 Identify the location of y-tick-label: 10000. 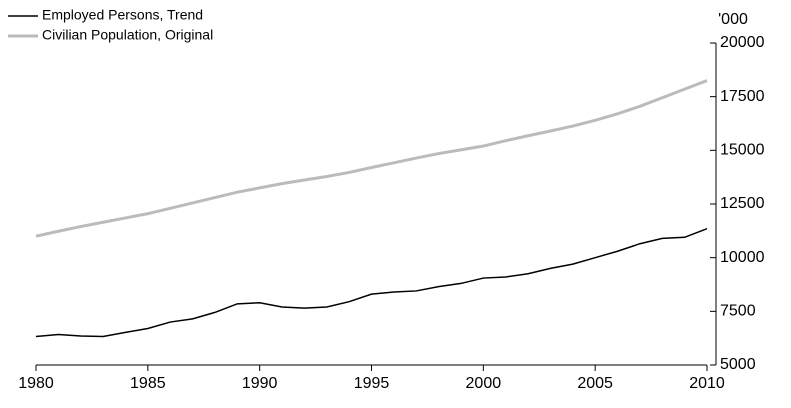
(742, 257).